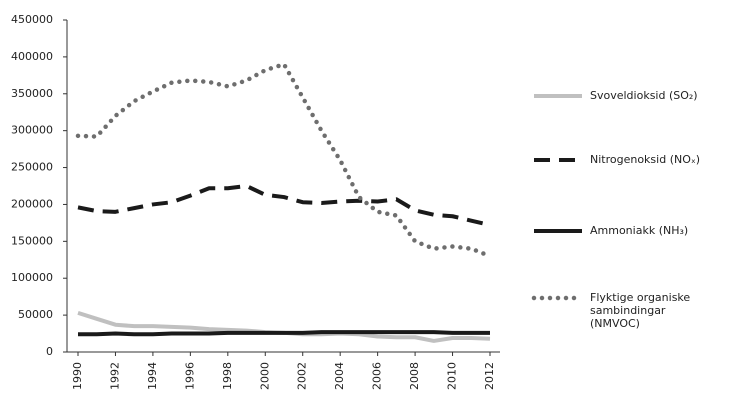 This screenshot has width=730, height=409. I want to click on x-tick-label: 2004, so click(339, 376).